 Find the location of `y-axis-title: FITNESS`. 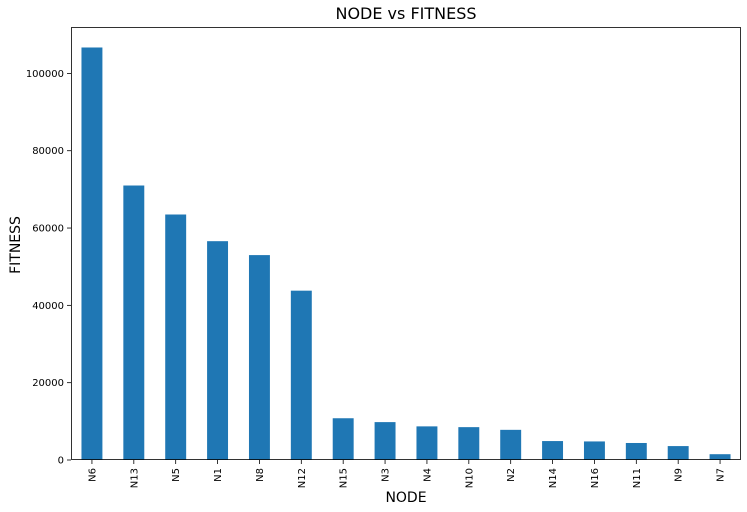

y-axis-title: FITNESS is located at coordinates (16, 245).